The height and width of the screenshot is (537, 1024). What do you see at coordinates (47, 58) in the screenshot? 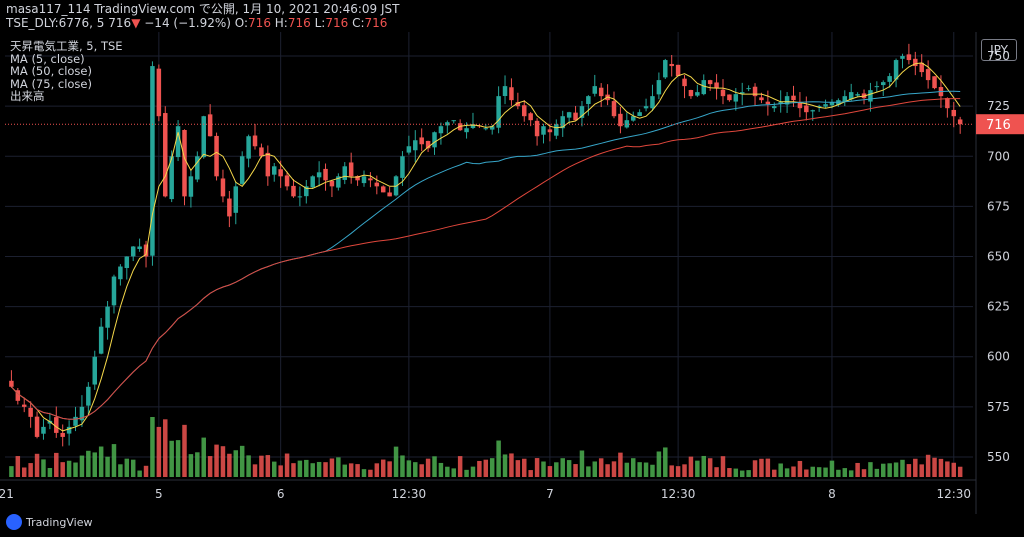
I see `legend-ma5: MA (5, close)` at bounding box center [47, 58].